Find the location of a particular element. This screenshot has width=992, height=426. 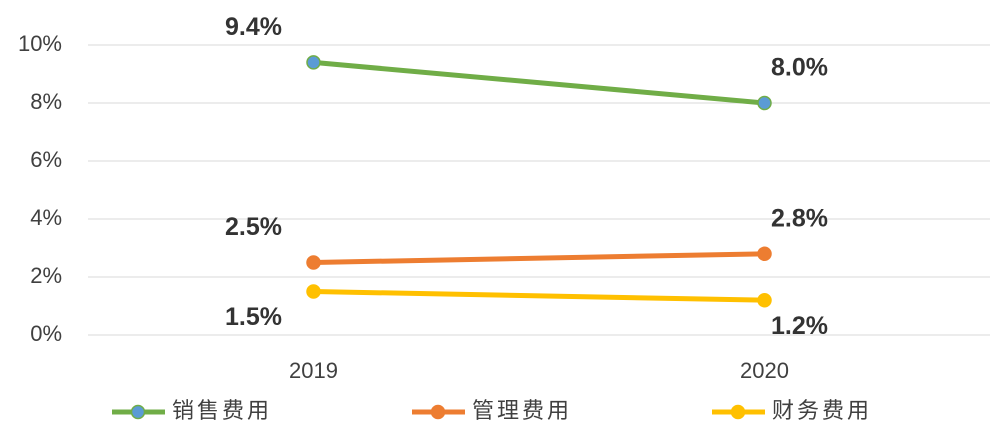

y-tick-label: 6% is located at coordinates (46, 159).